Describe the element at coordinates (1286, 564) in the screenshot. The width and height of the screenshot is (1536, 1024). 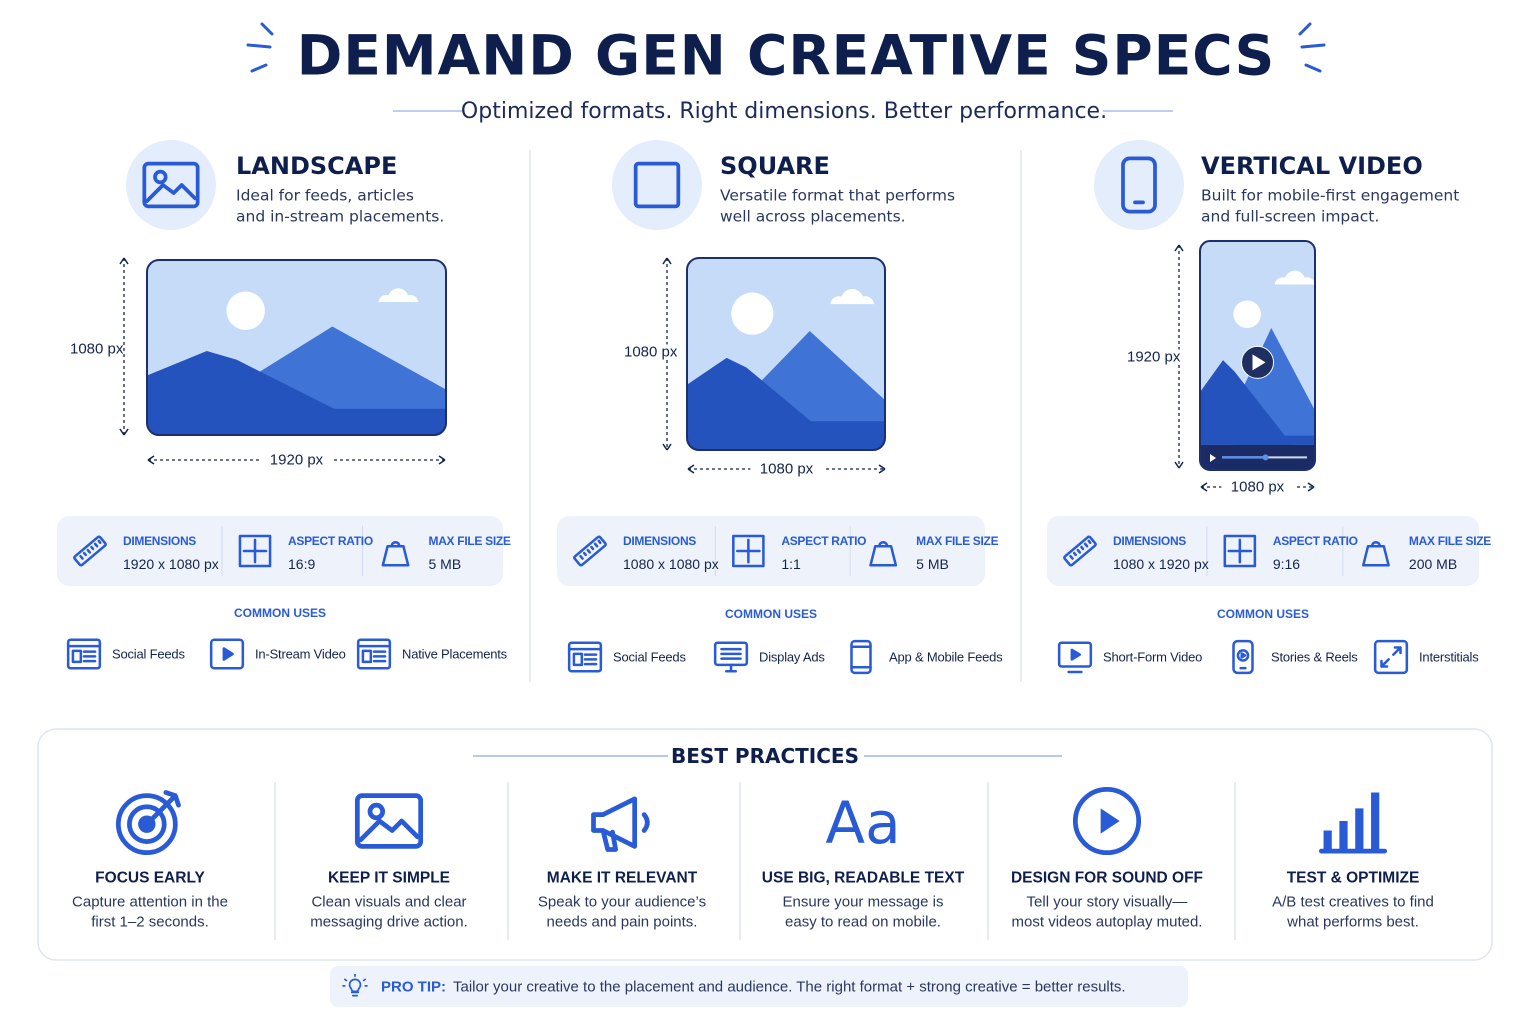
I see `spec-value: 9:16` at that location.